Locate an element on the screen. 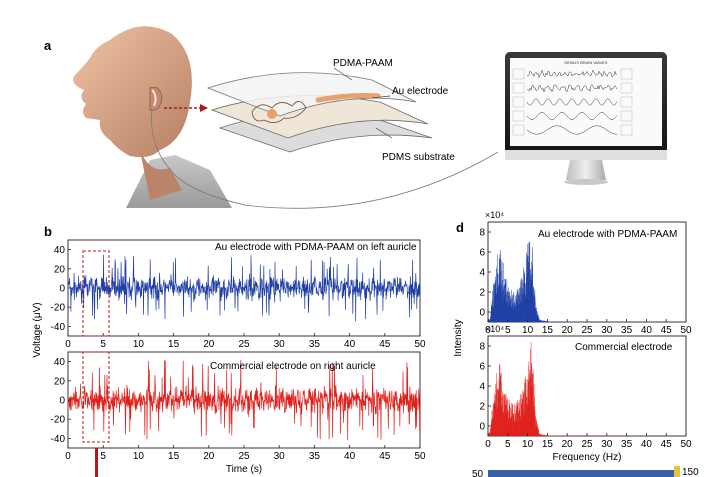 The image size is (720, 477). person-illustration is located at coordinates (159, 117).